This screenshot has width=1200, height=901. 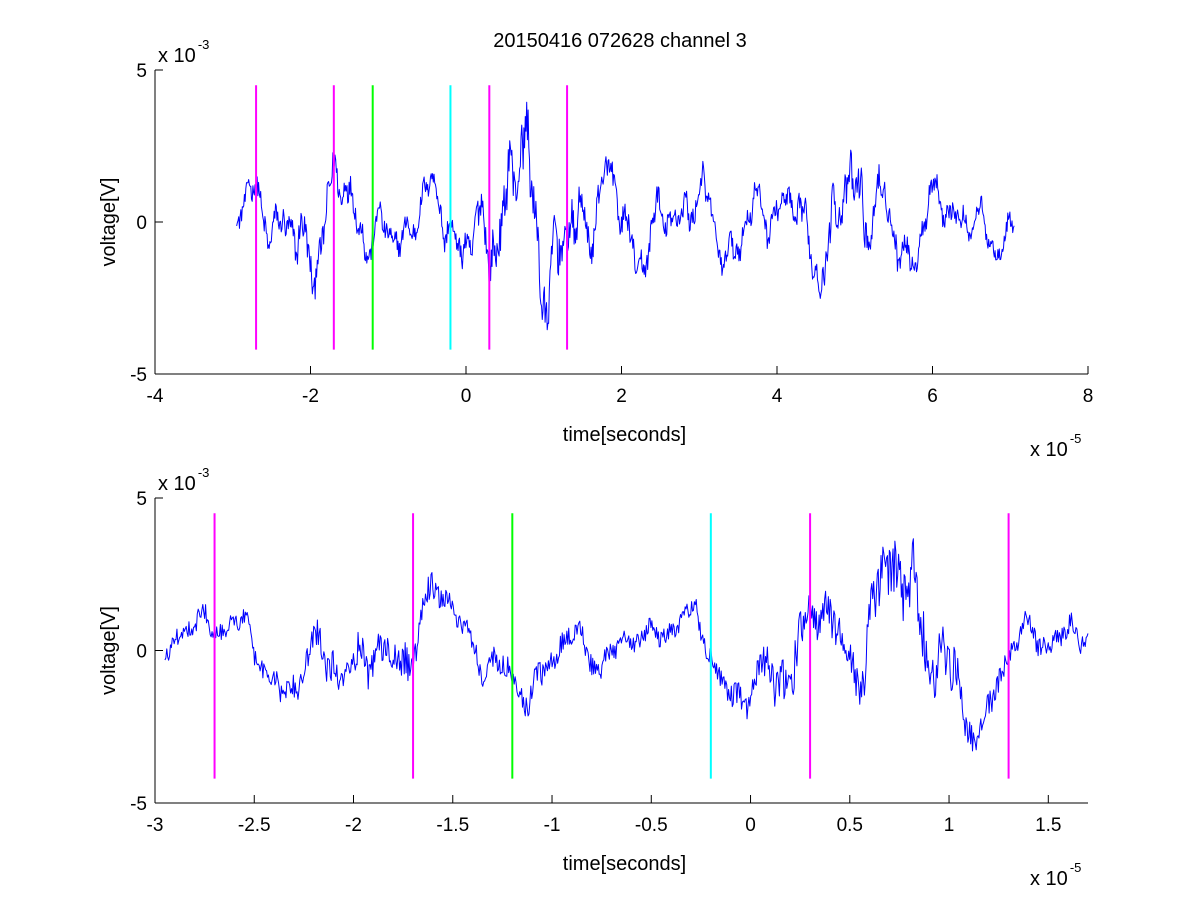 What do you see at coordinates (552, 825) in the screenshot?
I see `x-tick-label: -1` at bounding box center [552, 825].